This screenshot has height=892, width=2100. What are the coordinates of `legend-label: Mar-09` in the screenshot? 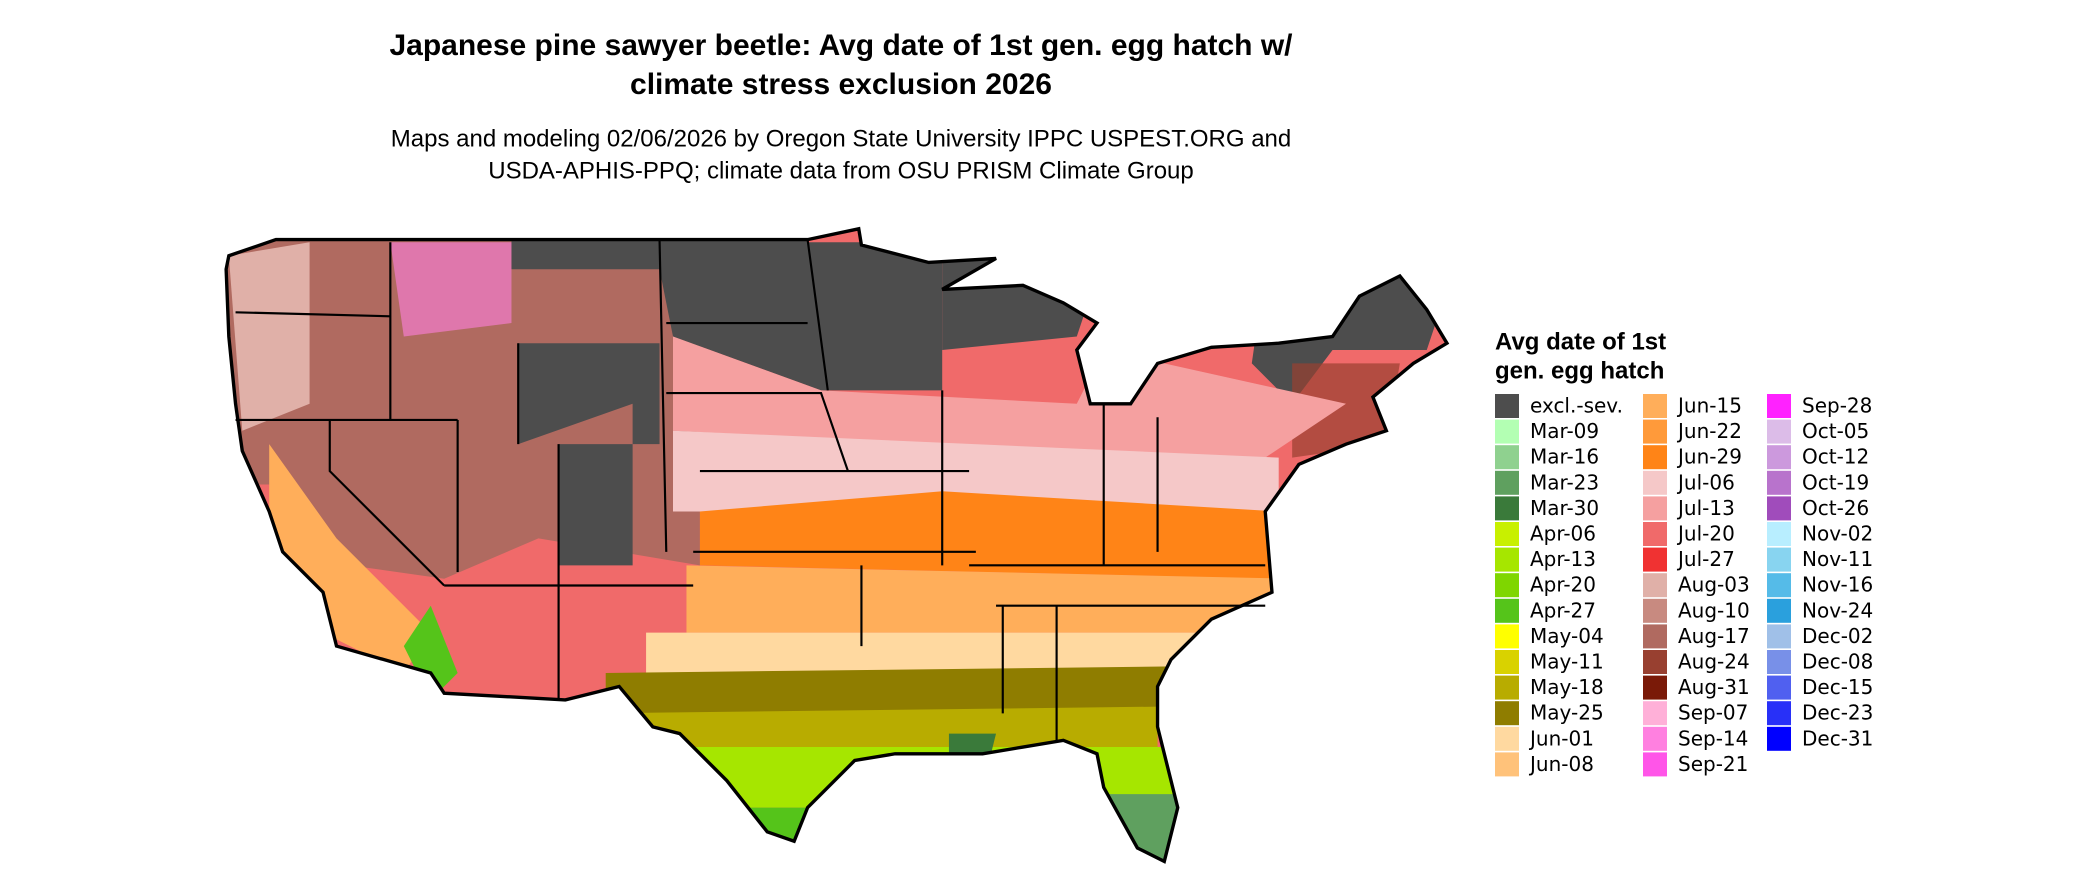 It's located at (1564, 431).